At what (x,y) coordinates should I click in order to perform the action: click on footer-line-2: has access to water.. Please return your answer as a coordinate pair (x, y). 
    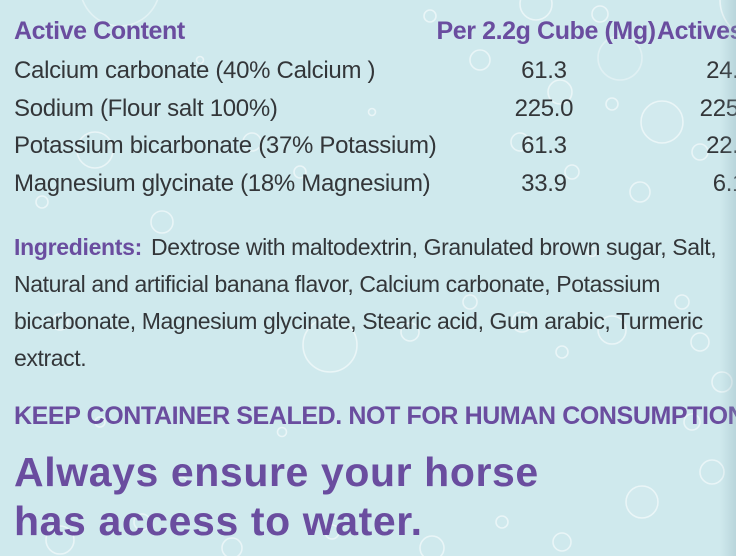
    Looking at the image, I should click on (218, 521).